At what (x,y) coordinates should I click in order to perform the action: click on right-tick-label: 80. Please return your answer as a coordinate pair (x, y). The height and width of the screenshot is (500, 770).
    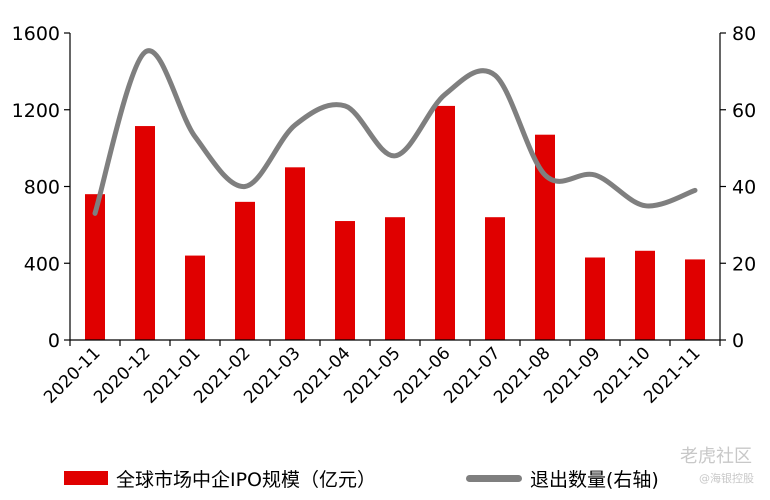
    Looking at the image, I should click on (744, 34).